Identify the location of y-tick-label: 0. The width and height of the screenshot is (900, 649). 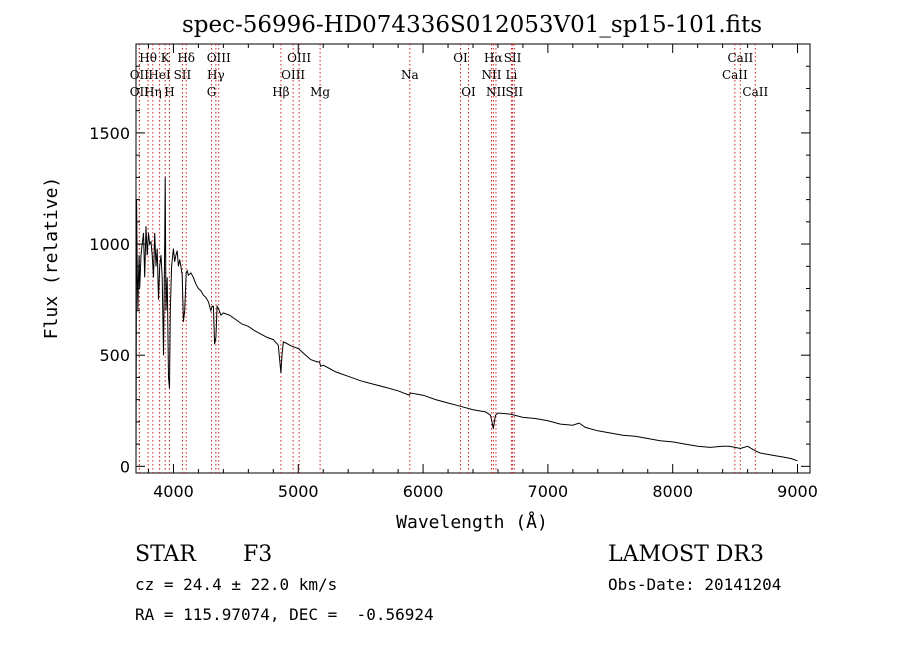
(125, 466).